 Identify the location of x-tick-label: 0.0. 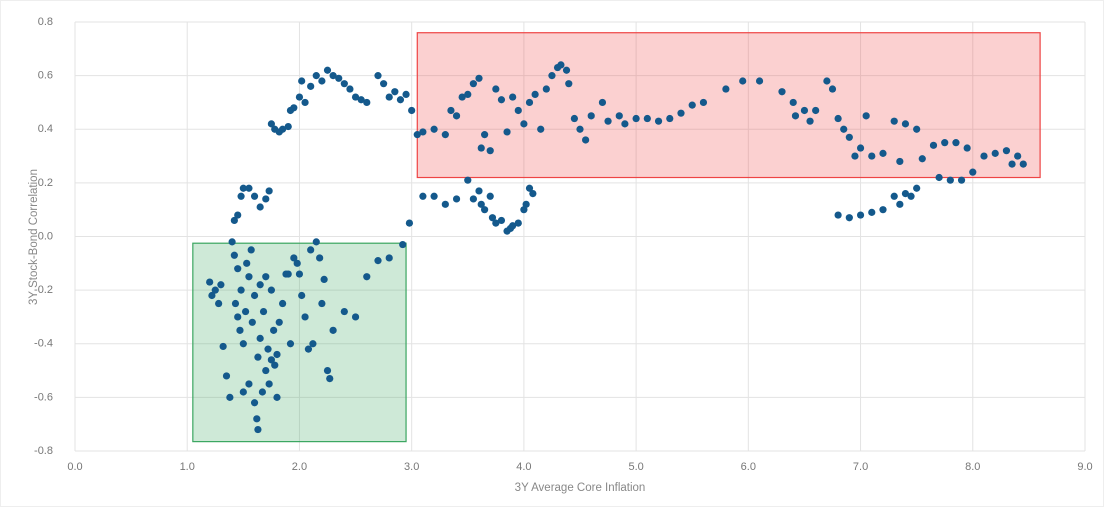
(74, 467).